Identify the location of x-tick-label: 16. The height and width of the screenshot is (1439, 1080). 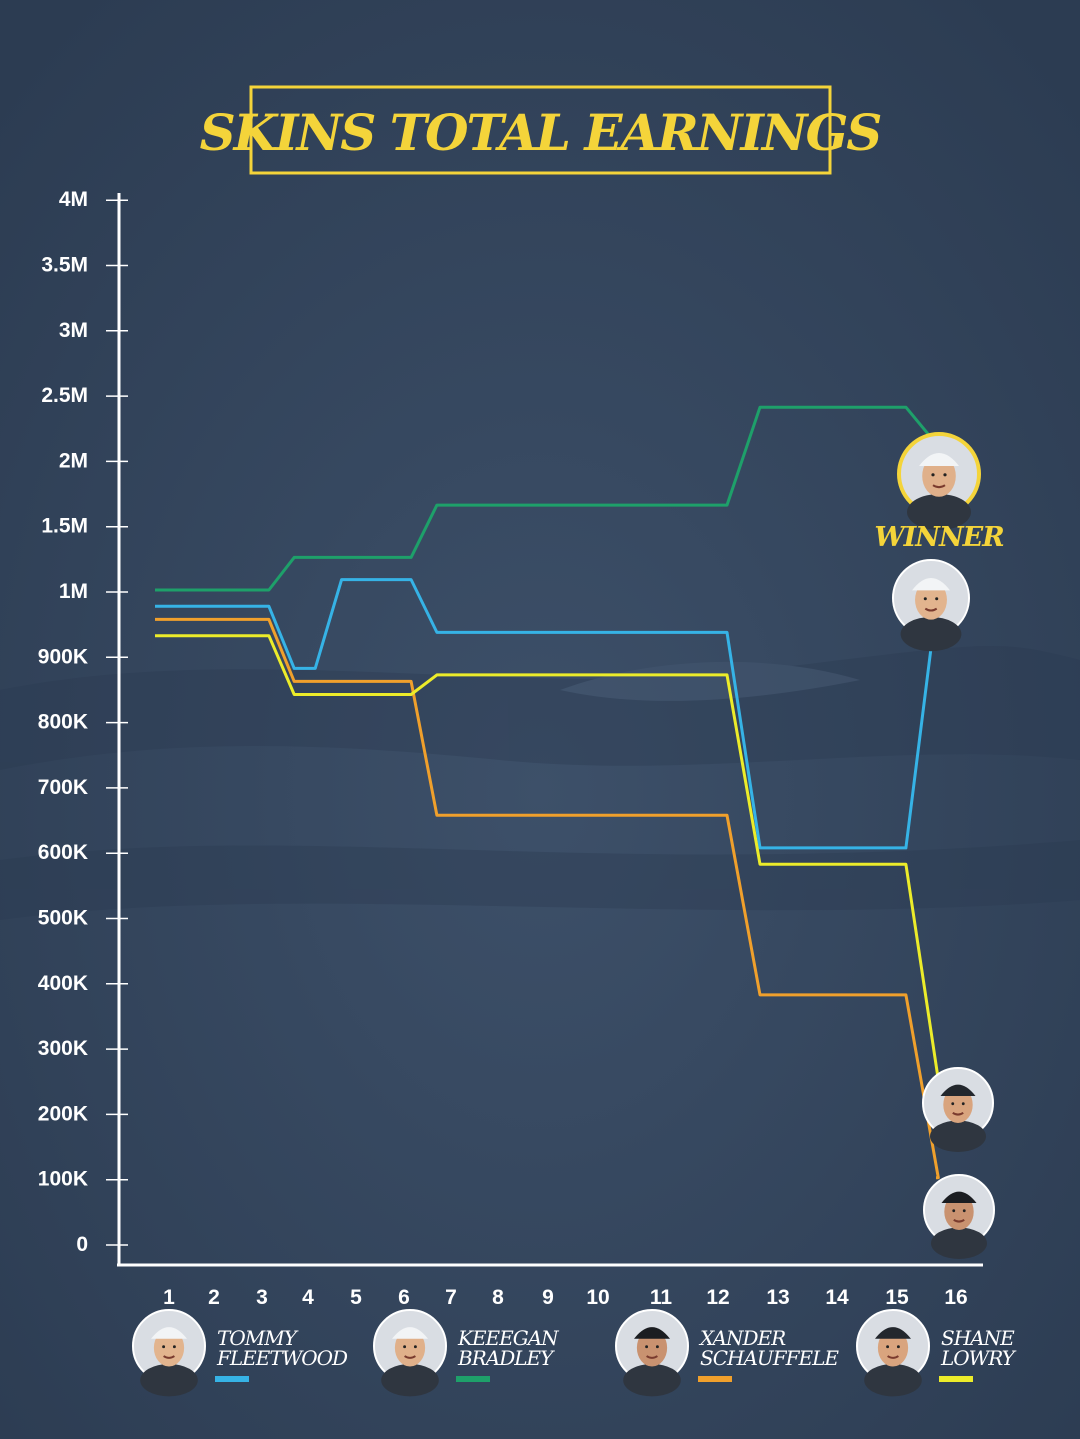
(955, 1297).